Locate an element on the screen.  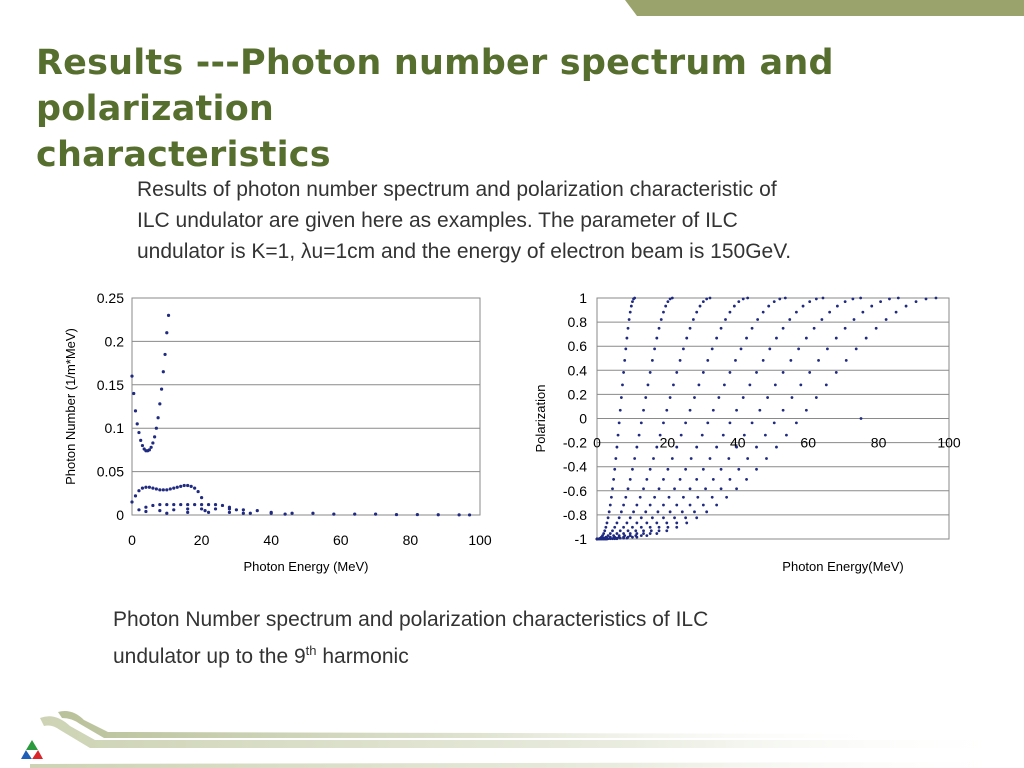
y-tick-label: 0.1 is located at coordinates (115, 428).